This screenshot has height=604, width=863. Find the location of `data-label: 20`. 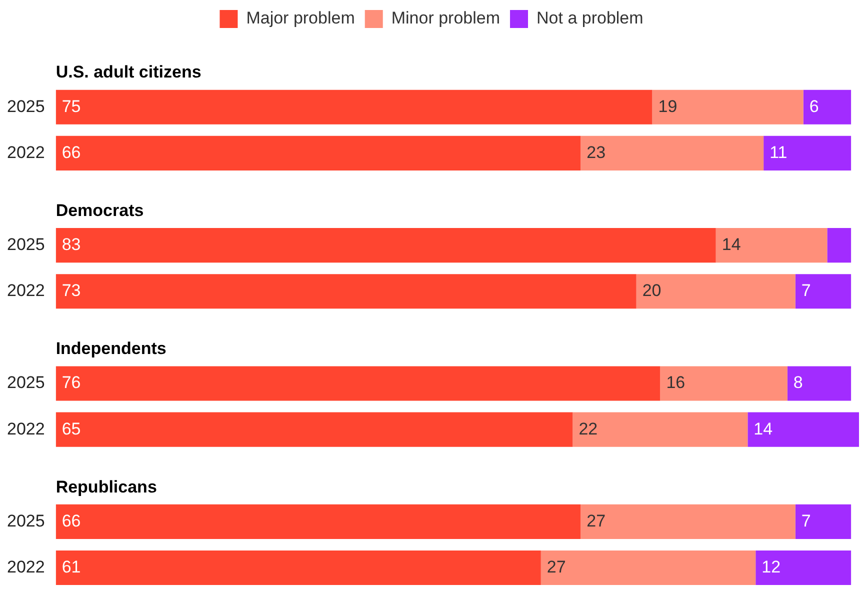

data-label: 20 is located at coordinates (652, 290).